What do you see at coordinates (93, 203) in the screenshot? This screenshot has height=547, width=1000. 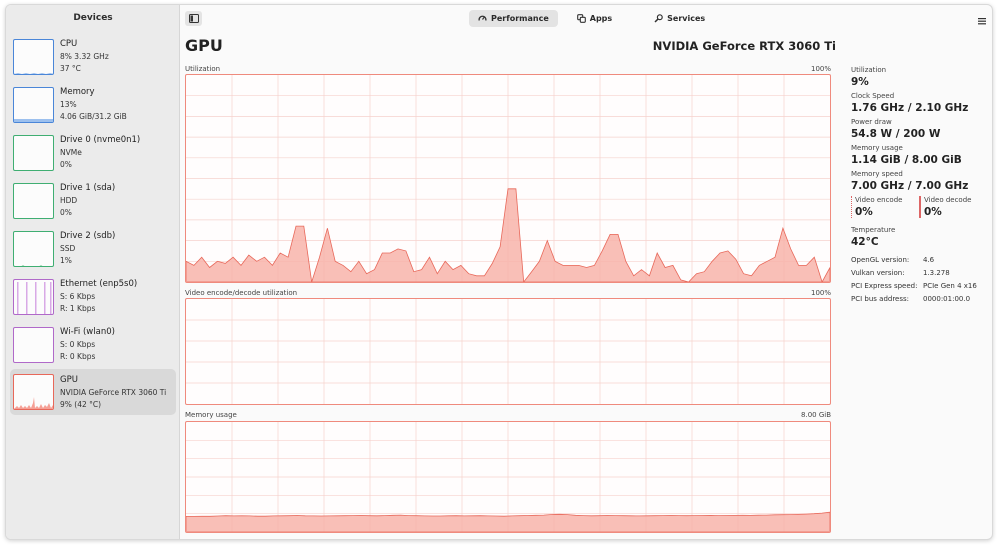 I see `device-drive1: Drive 1 (sda) HDD 0%` at bounding box center [93, 203].